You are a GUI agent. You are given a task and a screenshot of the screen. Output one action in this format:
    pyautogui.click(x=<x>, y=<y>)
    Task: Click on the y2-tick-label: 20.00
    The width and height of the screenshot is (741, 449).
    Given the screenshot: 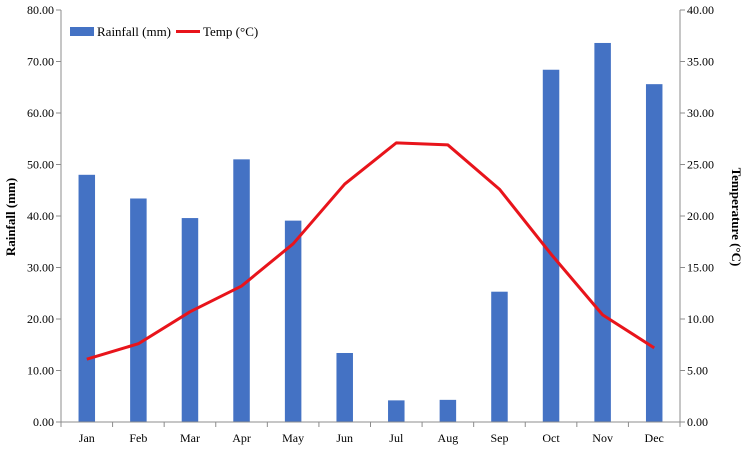 What is the action you would take?
    pyautogui.click(x=700, y=216)
    